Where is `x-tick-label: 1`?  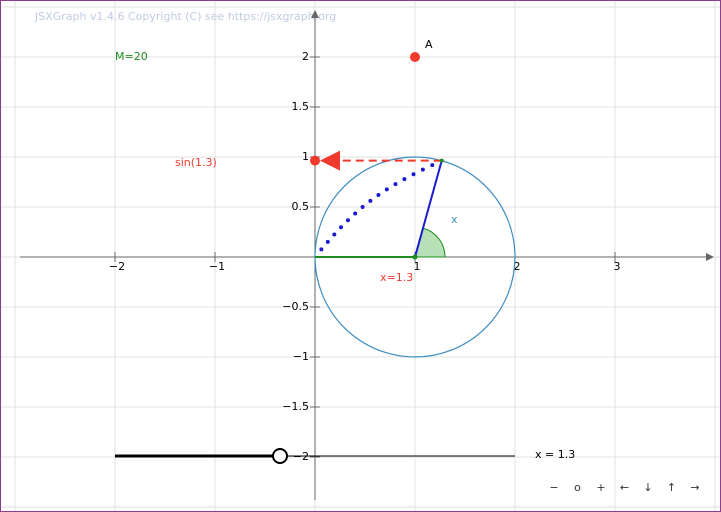
x-tick-label: 1 is located at coordinates (417, 266).